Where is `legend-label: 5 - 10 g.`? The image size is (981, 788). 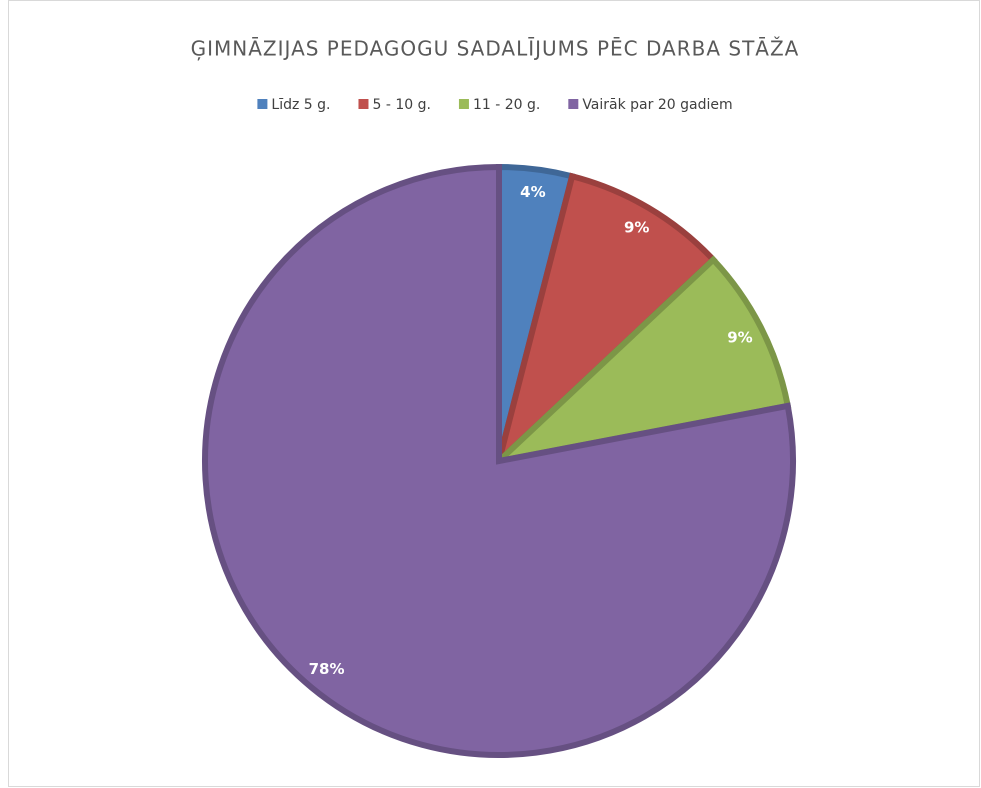
legend-label: 5 - 10 g. is located at coordinates (401, 105).